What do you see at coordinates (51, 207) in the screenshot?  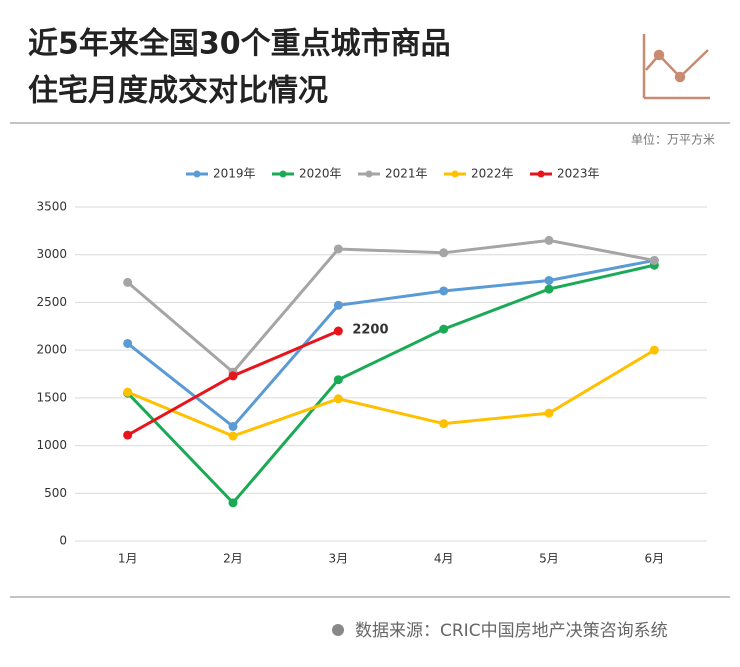 I see `y-tick-label: 3500` at bounding box center [51, 207].